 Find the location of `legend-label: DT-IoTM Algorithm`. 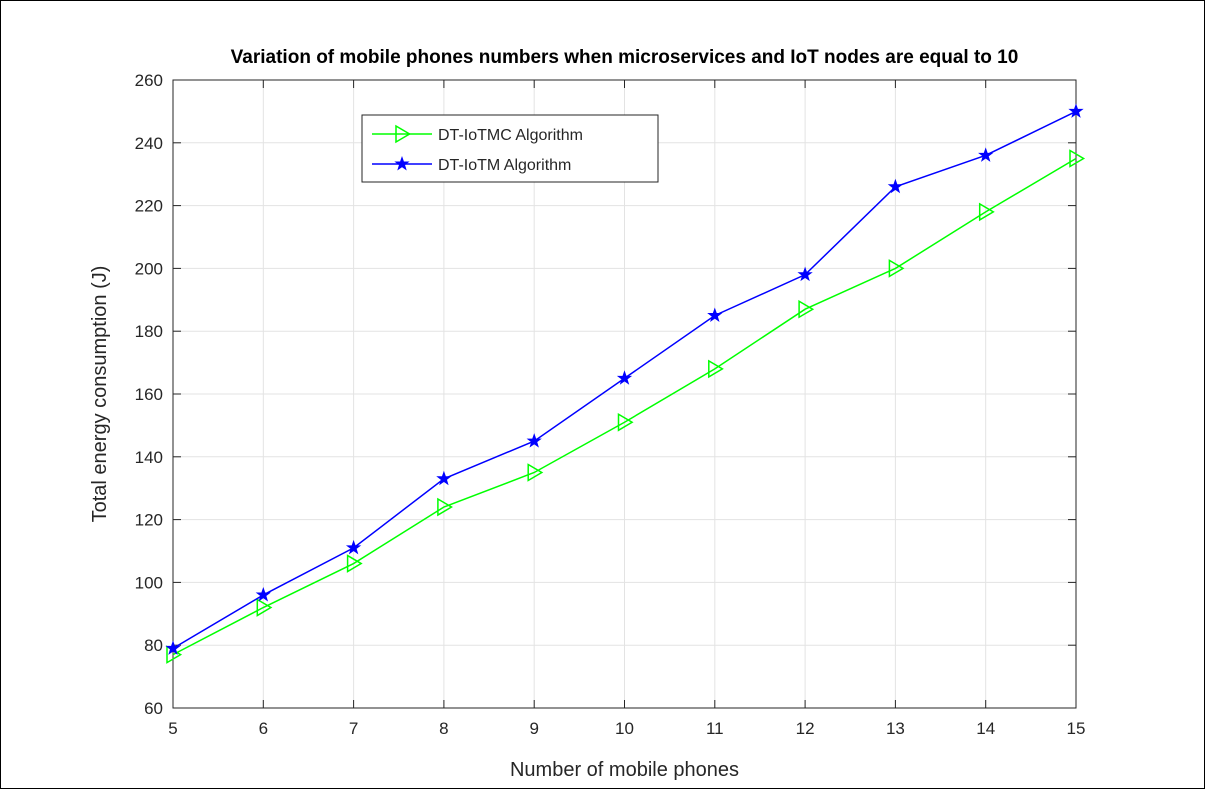

legend-label: DT-IoTM Algorithm is located at coordinates (504, 165).